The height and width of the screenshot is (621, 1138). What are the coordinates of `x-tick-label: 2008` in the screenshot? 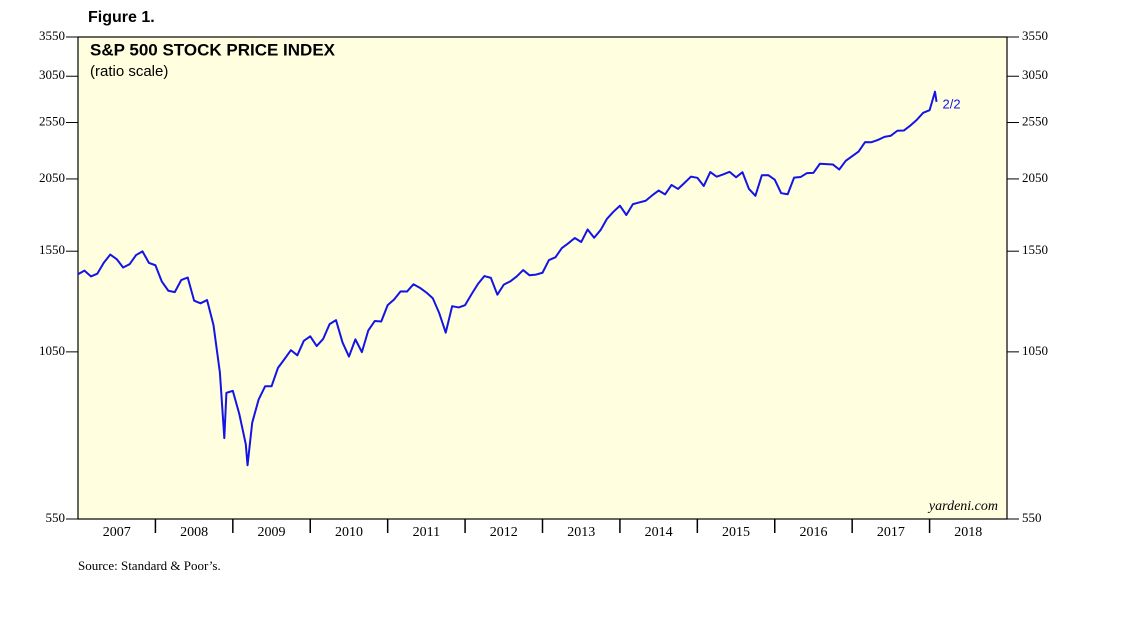 It's located at (194, 532).